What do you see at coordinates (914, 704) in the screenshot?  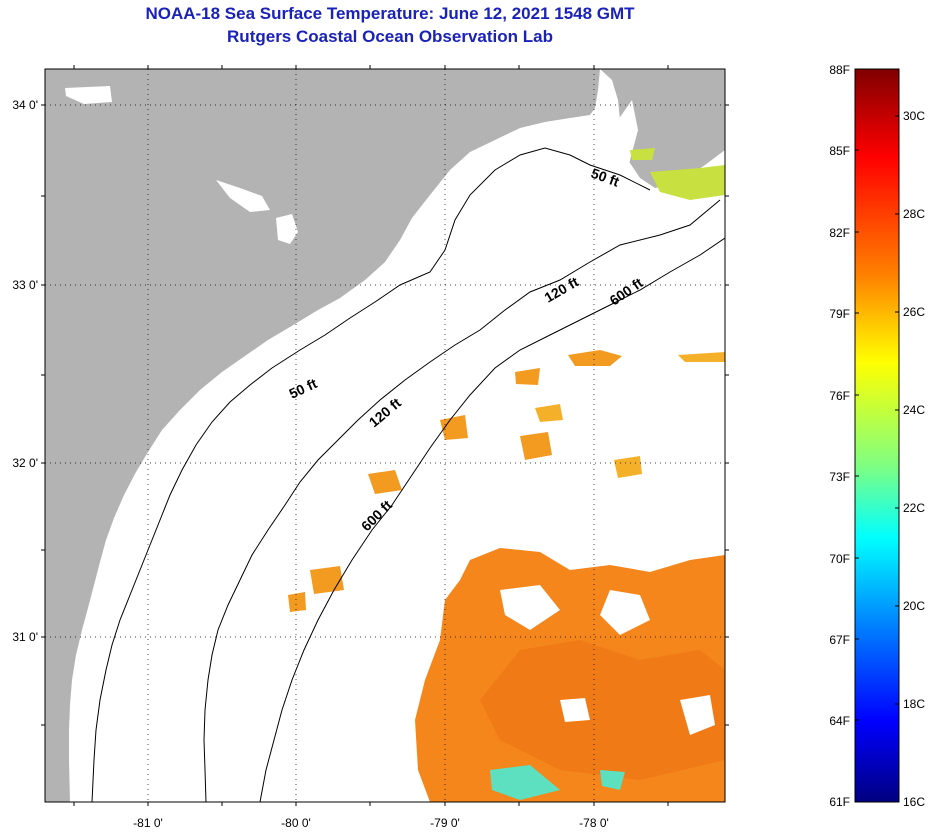 I see `colorbar-c-label: 18C` at bounding box center [914, 704].